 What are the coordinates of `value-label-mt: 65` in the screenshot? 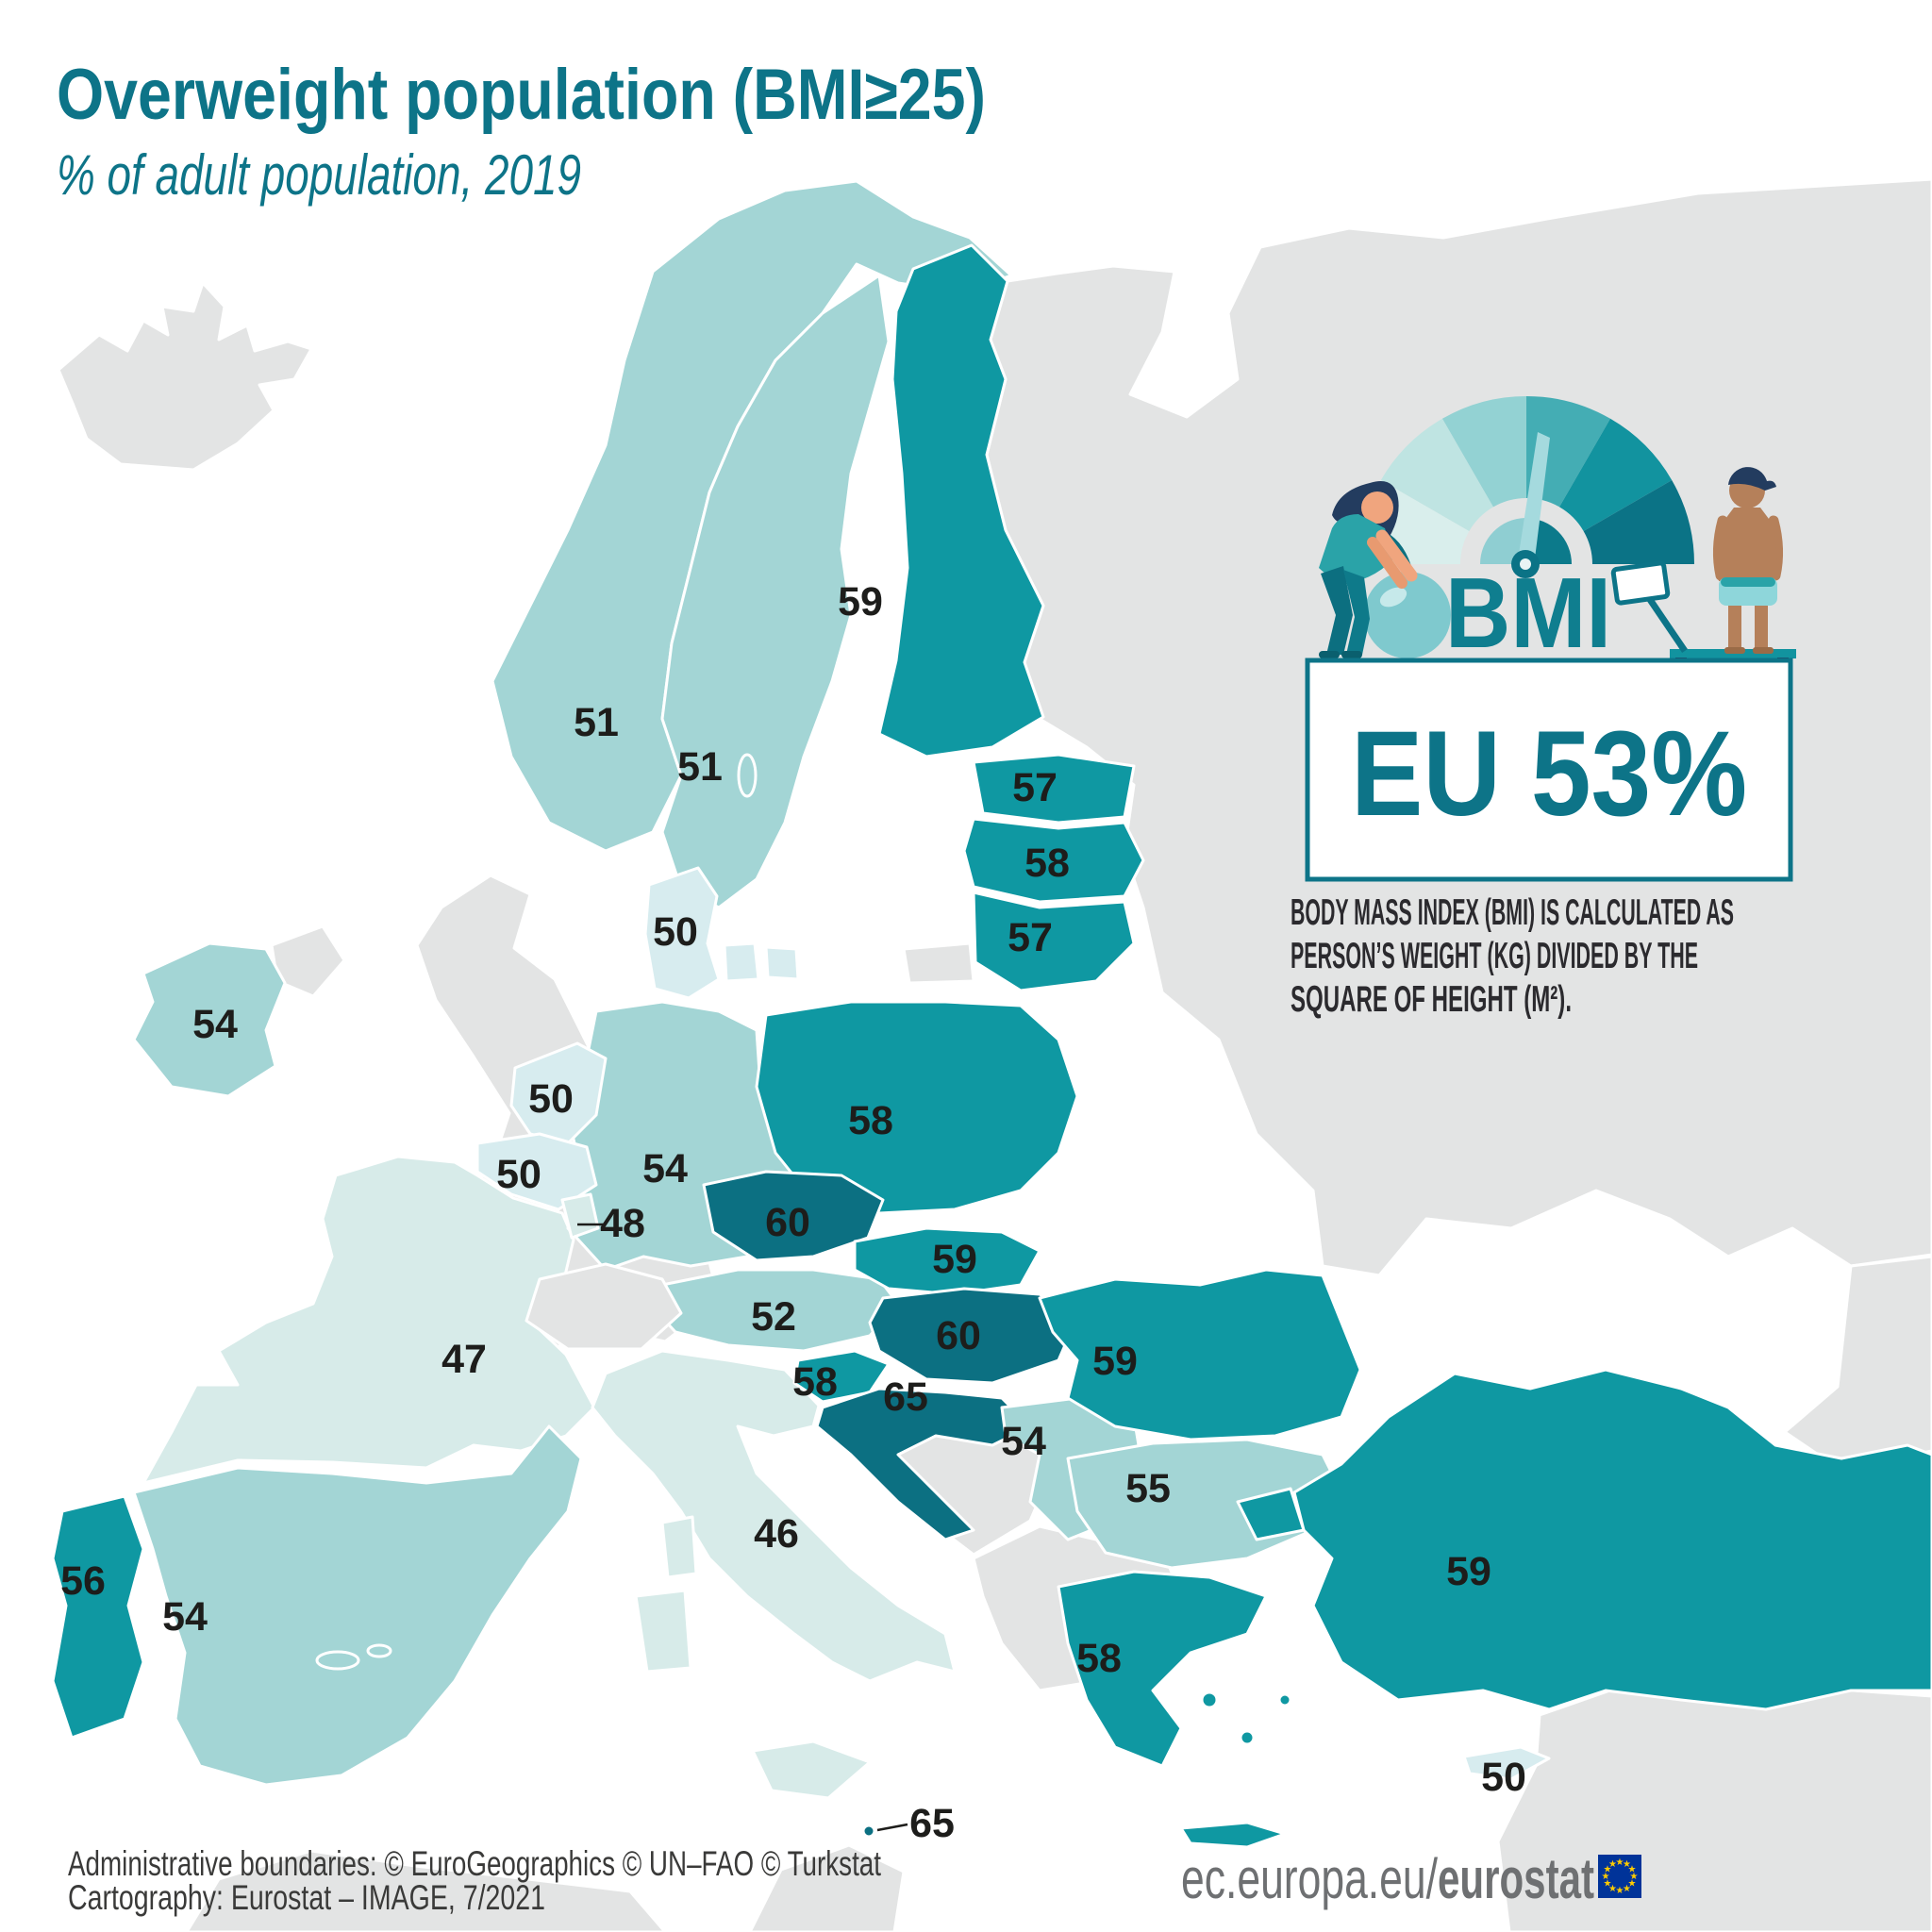 It's located at (932, 1824).